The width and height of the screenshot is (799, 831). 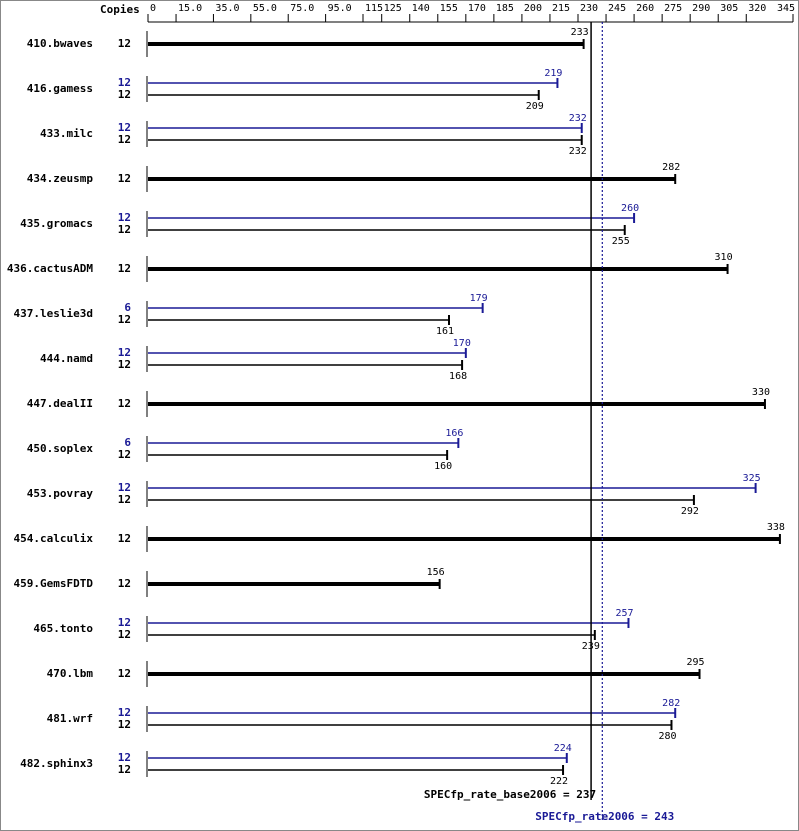 I want to click on x-tick-label: 170, so click(x=477, y=8).